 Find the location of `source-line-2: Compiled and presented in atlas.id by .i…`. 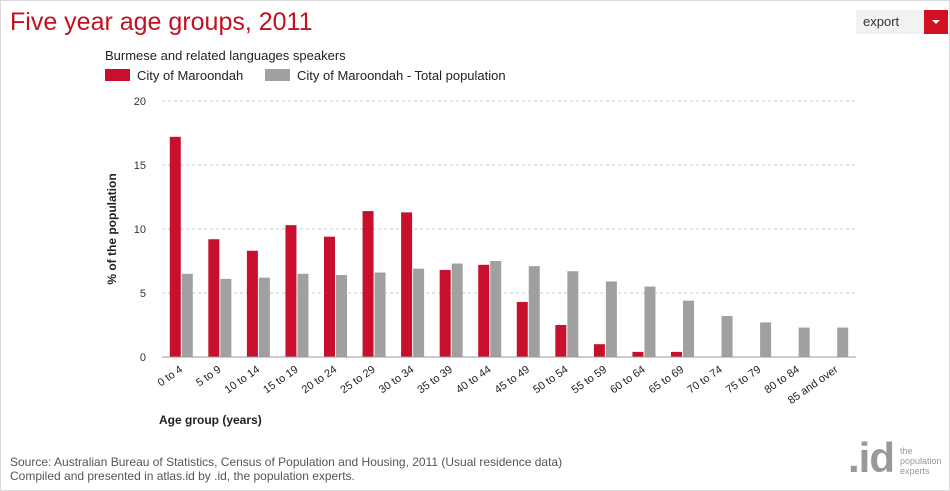

source-line-2: Compiled and presented in atlas.id by .i… is located at coordinates (182, 476).